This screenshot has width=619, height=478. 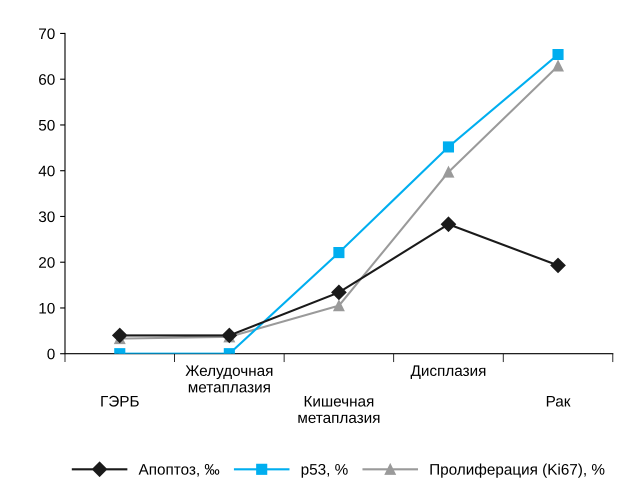 What do you see at coordinates (517, 471) in the screenshot?
I see `legend-label: Пролиферация (Ki67), %` at bounding box center [517, 471].